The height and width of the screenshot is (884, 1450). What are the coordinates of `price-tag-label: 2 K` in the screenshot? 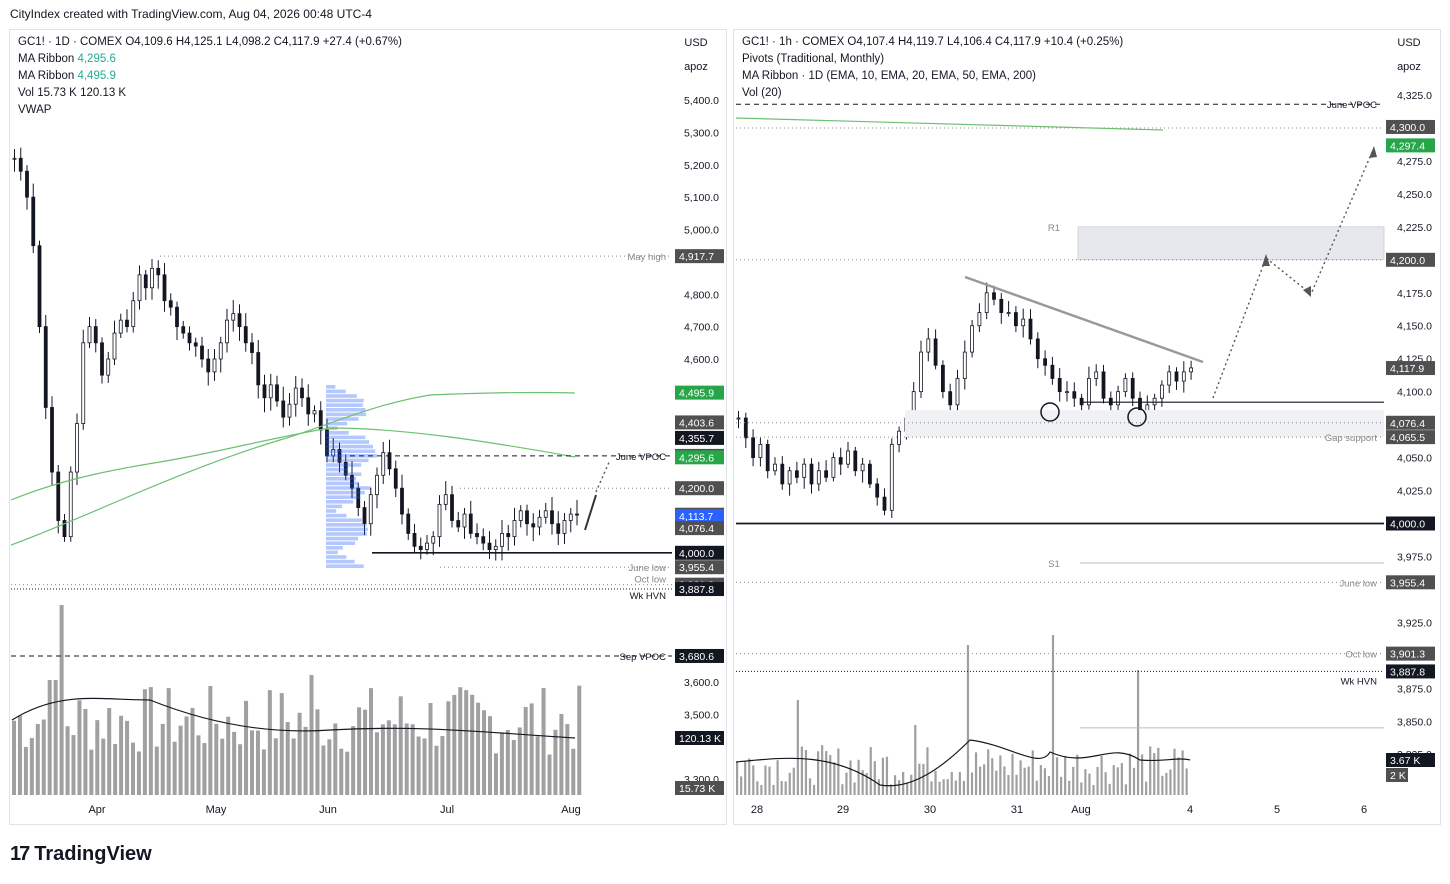 It's located at (1398, 776).